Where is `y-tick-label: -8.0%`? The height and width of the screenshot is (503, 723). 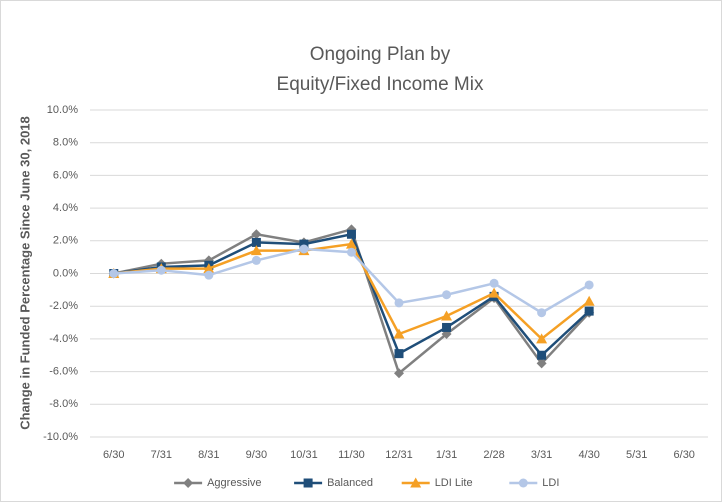
y-tick-label: -8.0% is located at coordinates (63, 404).